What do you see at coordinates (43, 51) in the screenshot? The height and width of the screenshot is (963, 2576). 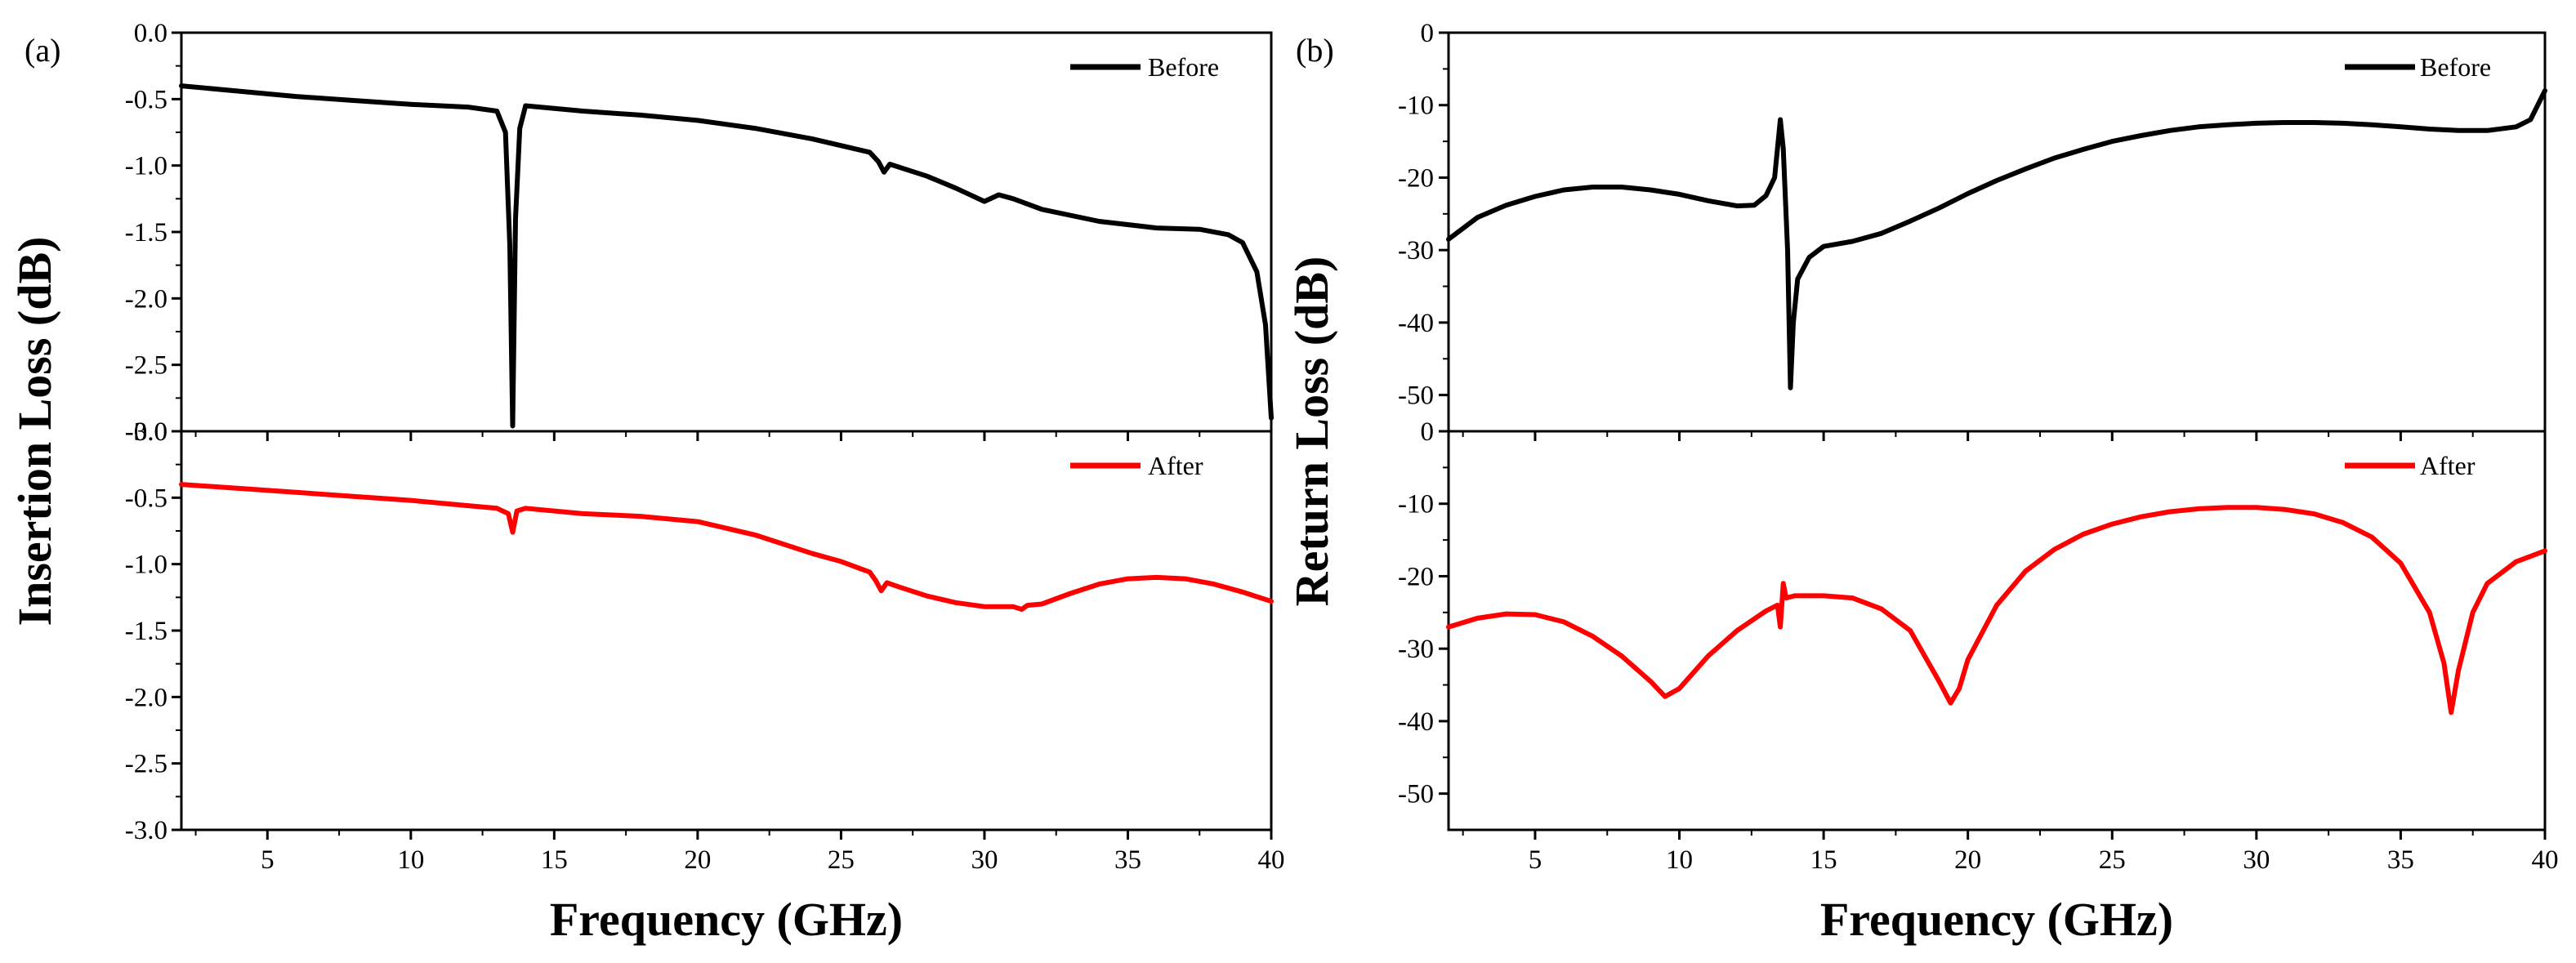 I see `panel-label: (a)` at bounding box center [43, 51].